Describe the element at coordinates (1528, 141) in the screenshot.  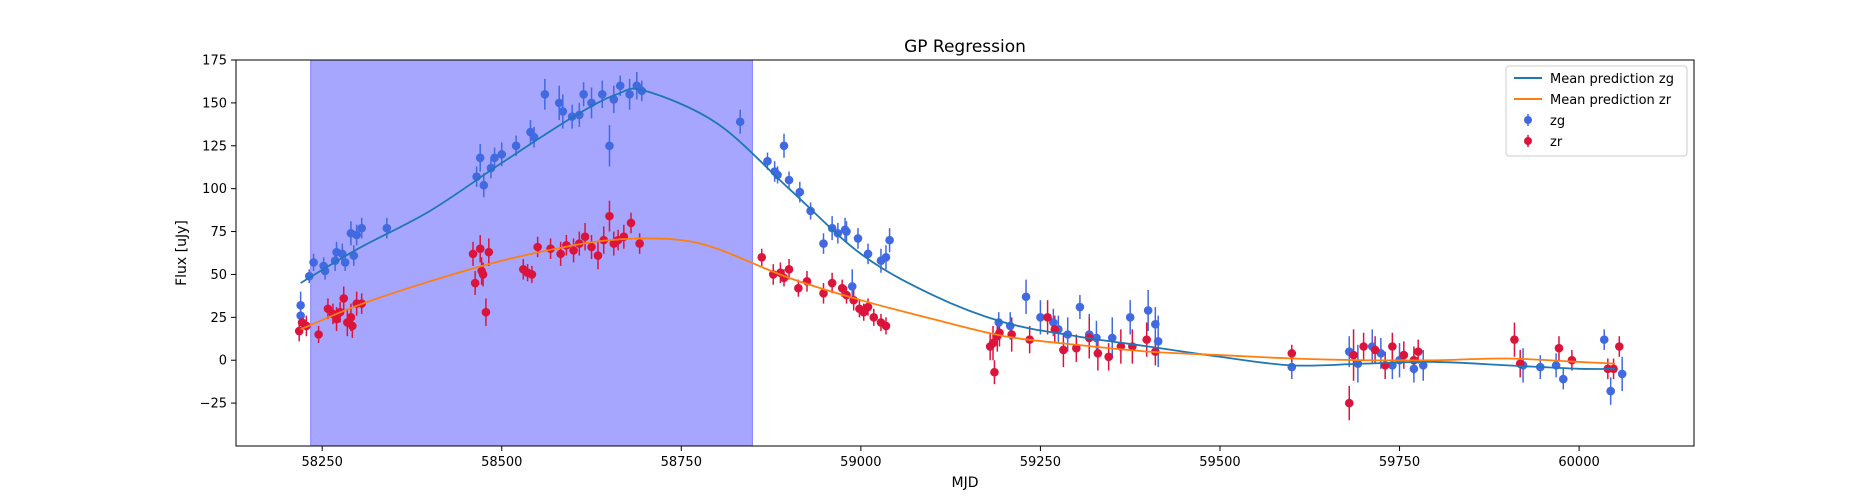
I see `legend-swatch-zr` at that location.